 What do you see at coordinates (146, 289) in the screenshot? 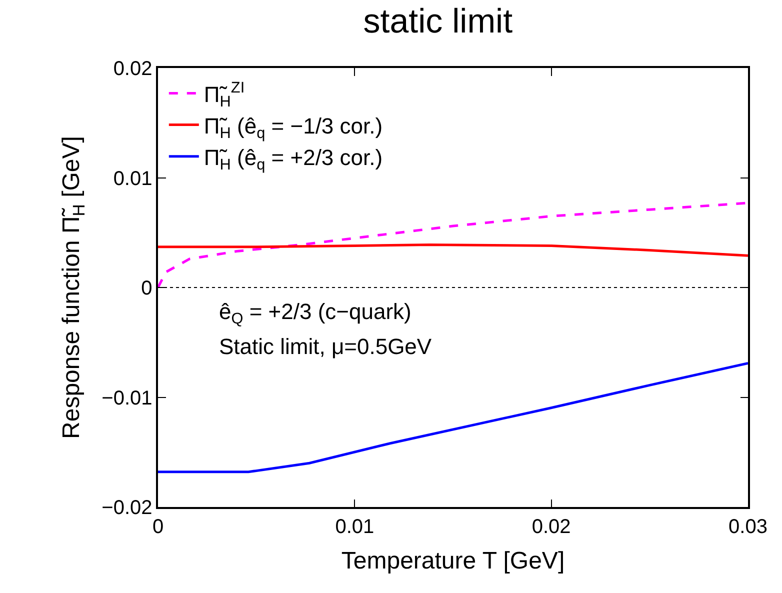
I see `y-tick-label: 0` at bounding box center [146, 289].